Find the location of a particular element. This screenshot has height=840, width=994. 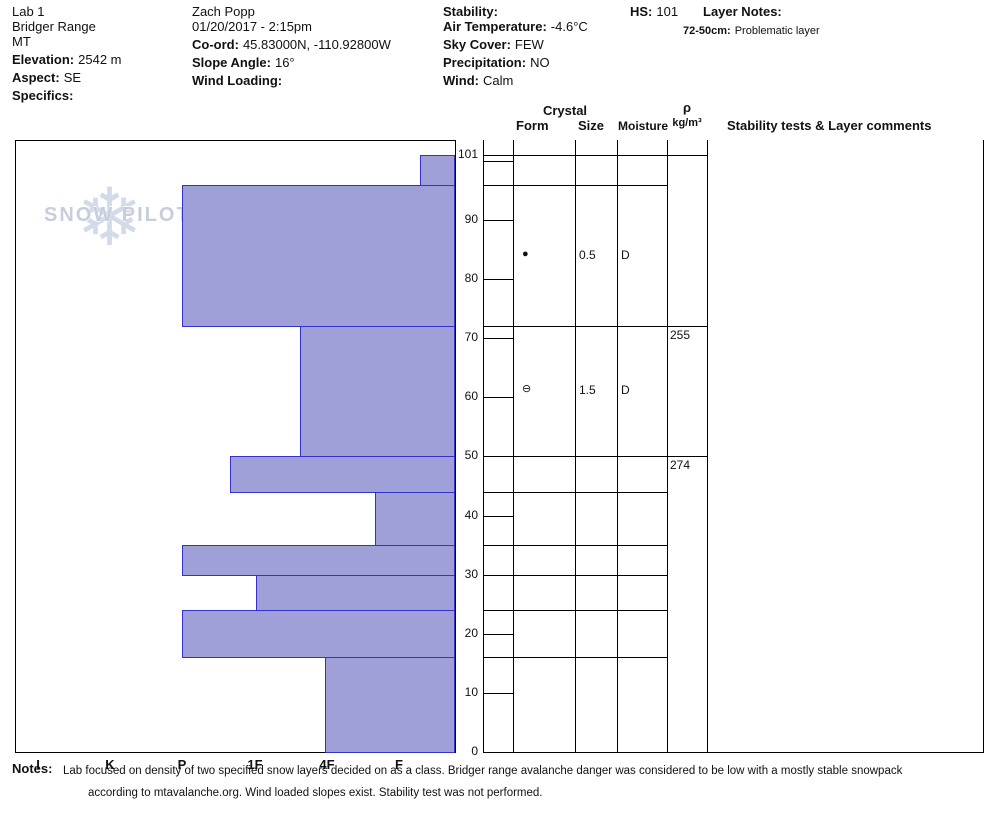

elevation-row: Elevation: 2542 m is located at coordinates (67, 60).